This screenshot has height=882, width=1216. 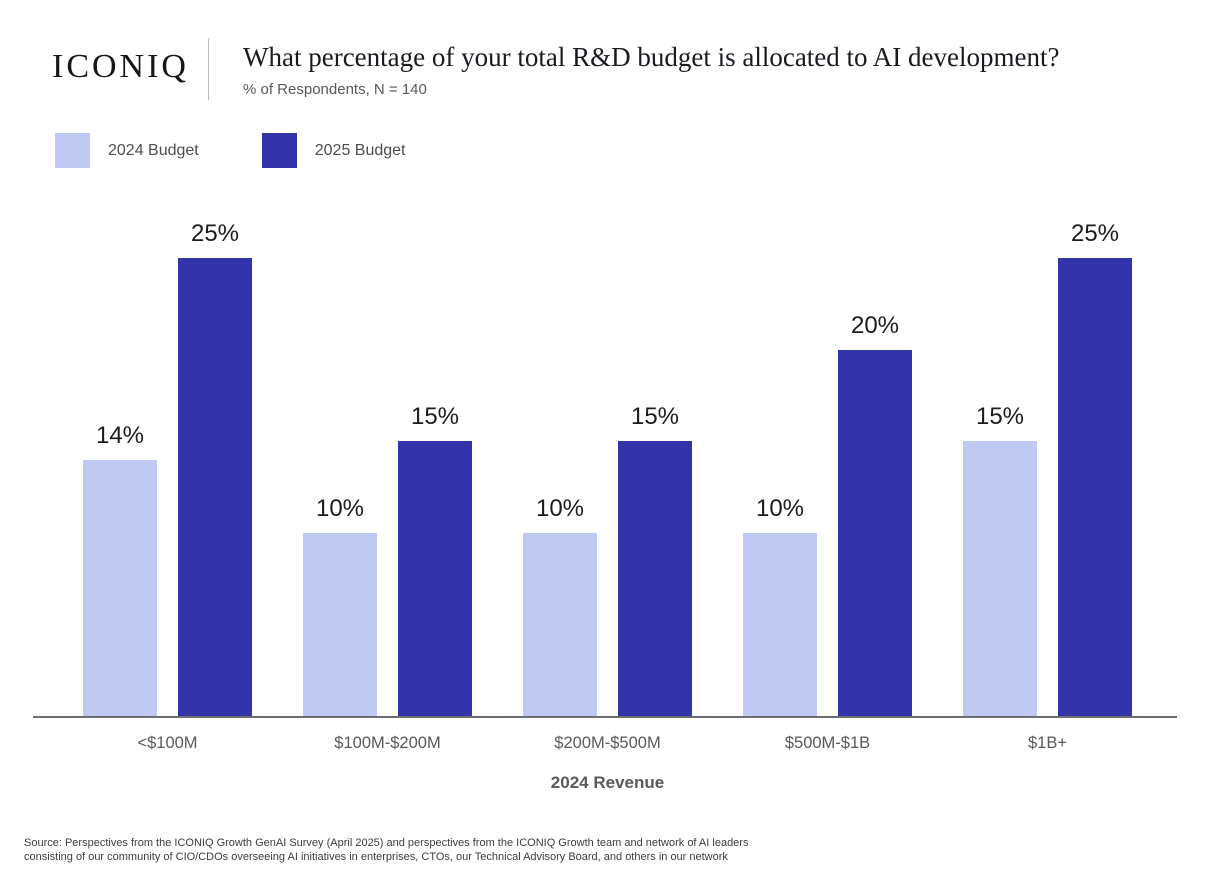 I want to click on legend-label: 2025 Budget, so click(x=360, y=150).